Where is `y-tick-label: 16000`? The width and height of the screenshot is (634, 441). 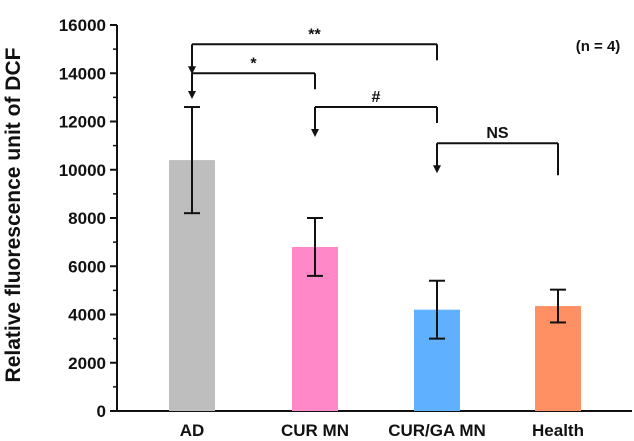 y-tick-label: 16000 is located at coordinates (82, 25).